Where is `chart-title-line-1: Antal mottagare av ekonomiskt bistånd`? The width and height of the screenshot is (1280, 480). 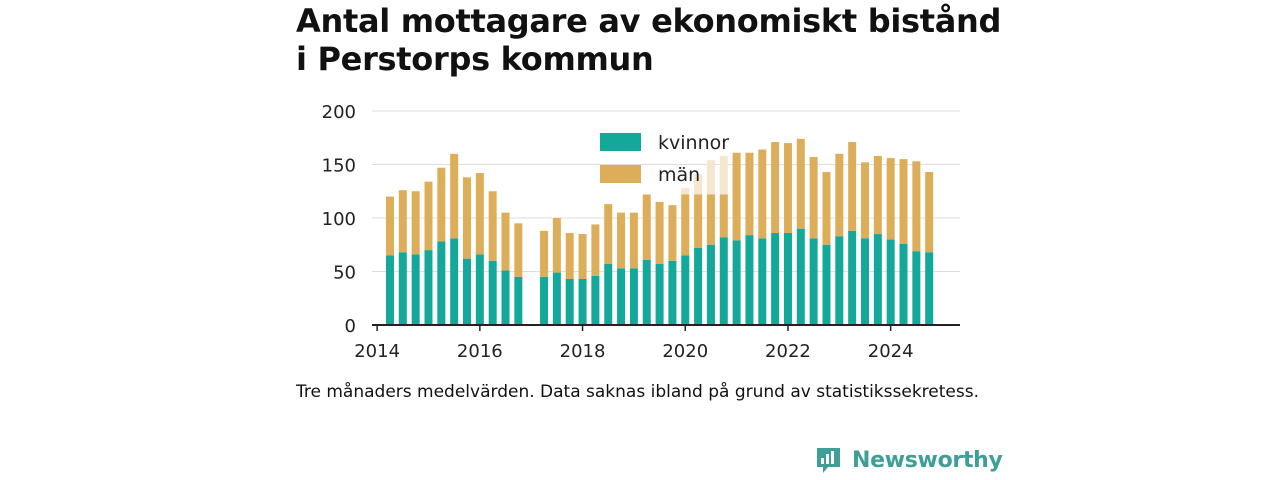
chart-title-line-1: Antal mottagare av ekonomiskt bistånd is located at coordinates (649, 21).